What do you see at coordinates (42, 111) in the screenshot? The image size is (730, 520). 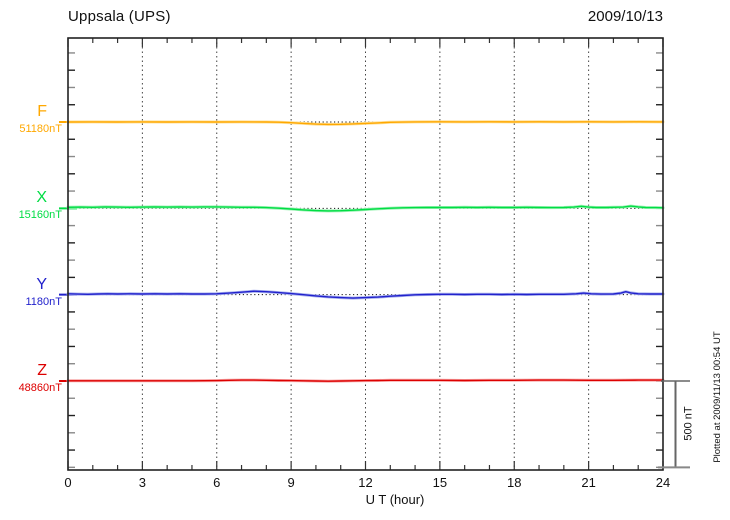 I see `series-letter-F: F` at bounding box center [42, 111].